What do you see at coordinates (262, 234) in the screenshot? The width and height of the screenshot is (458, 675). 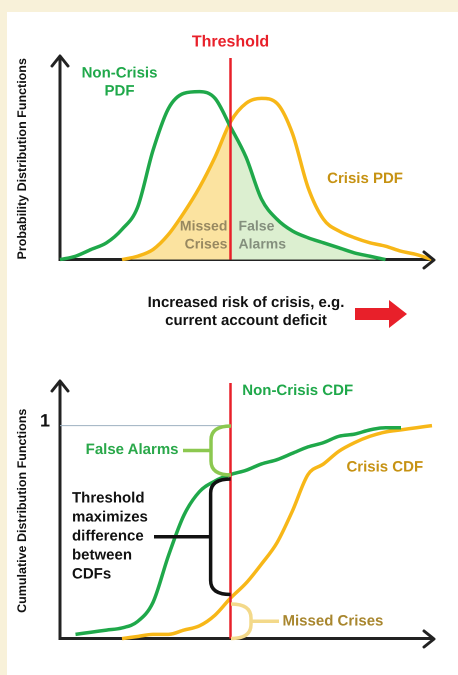 I see `series-label: False Alarms` at bounding box center [262, 234].